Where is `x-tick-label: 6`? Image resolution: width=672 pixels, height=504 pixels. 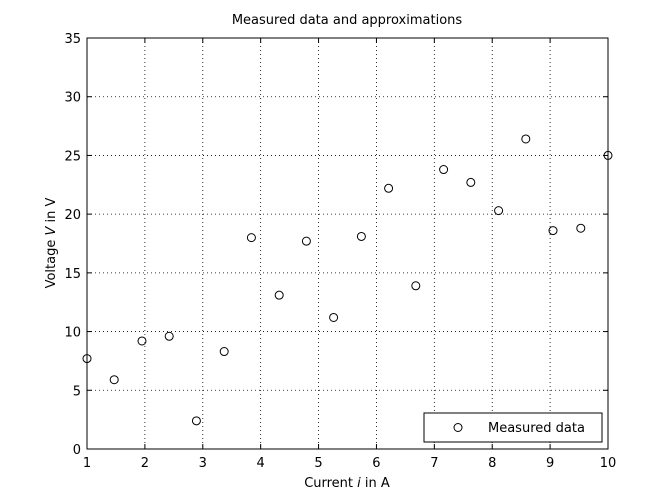
x-tick-label: 6 is located at coordinates (376, 463).